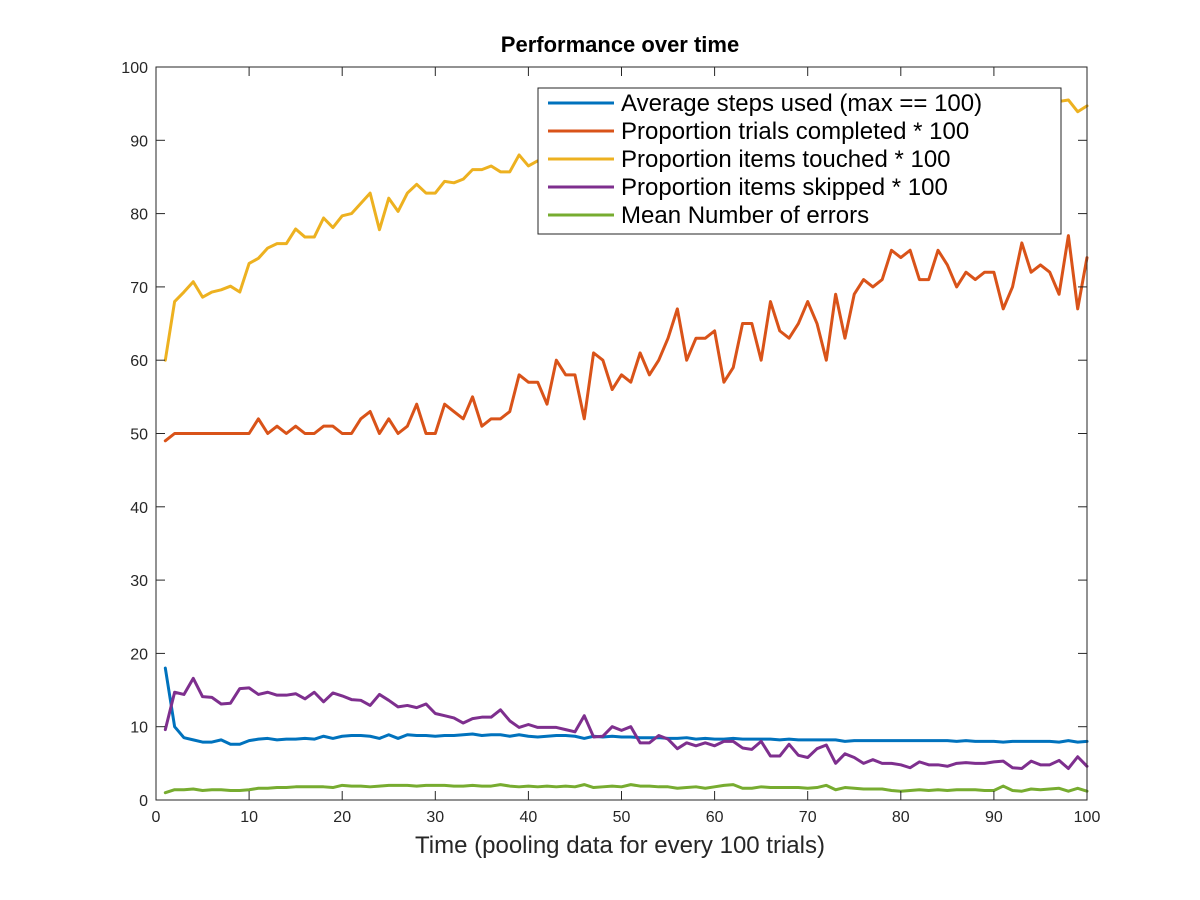 This screenshot has width=1200, height=900. I want to click on x-tick-label: 50, so click(622, 817).